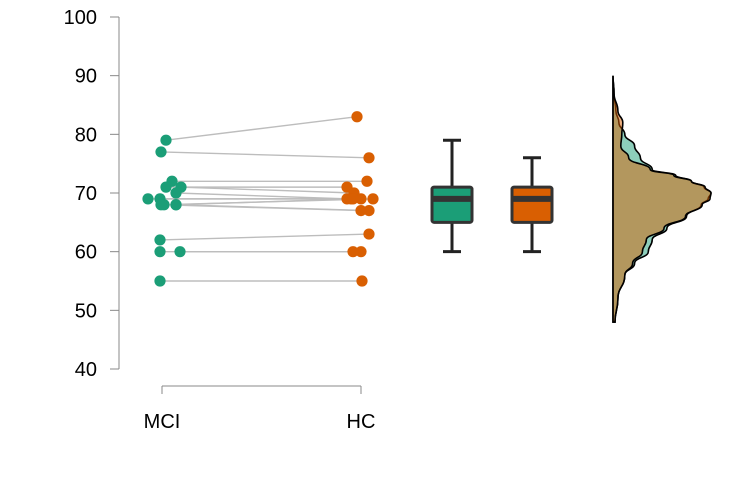 The image size is (741, 493). I want to click on data-points, so click(260, 199).